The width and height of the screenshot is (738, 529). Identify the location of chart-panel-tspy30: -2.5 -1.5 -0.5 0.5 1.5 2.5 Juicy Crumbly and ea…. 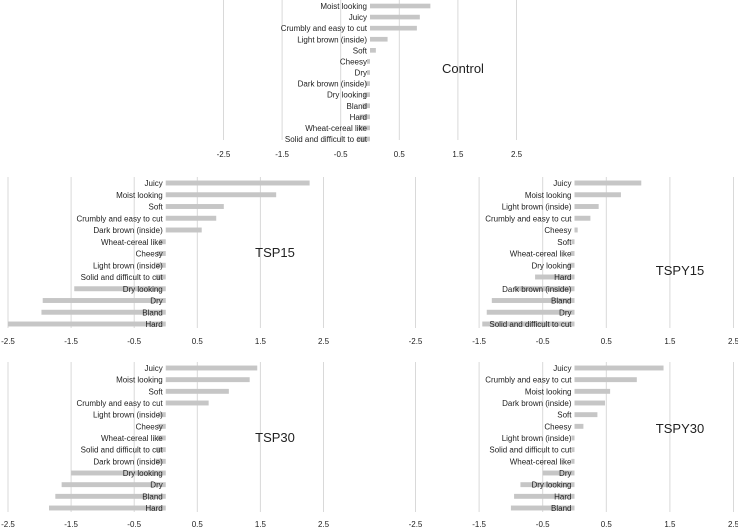
(573, 445).